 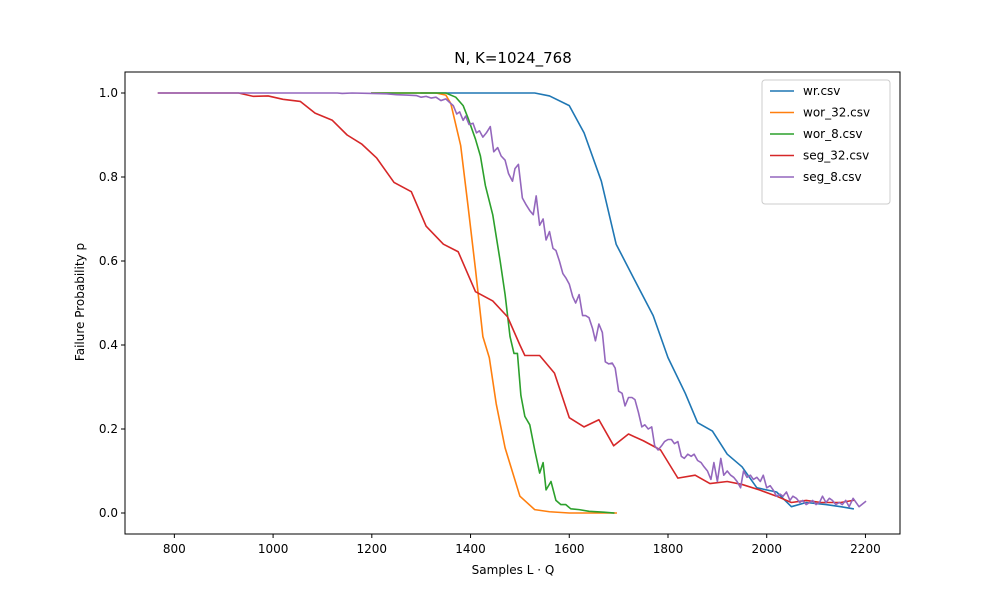 What do you see at coordinates (80, 302) in the screenshot?
I see `y-axis-label: Failure Probability p` at bounding box center [80, 302].